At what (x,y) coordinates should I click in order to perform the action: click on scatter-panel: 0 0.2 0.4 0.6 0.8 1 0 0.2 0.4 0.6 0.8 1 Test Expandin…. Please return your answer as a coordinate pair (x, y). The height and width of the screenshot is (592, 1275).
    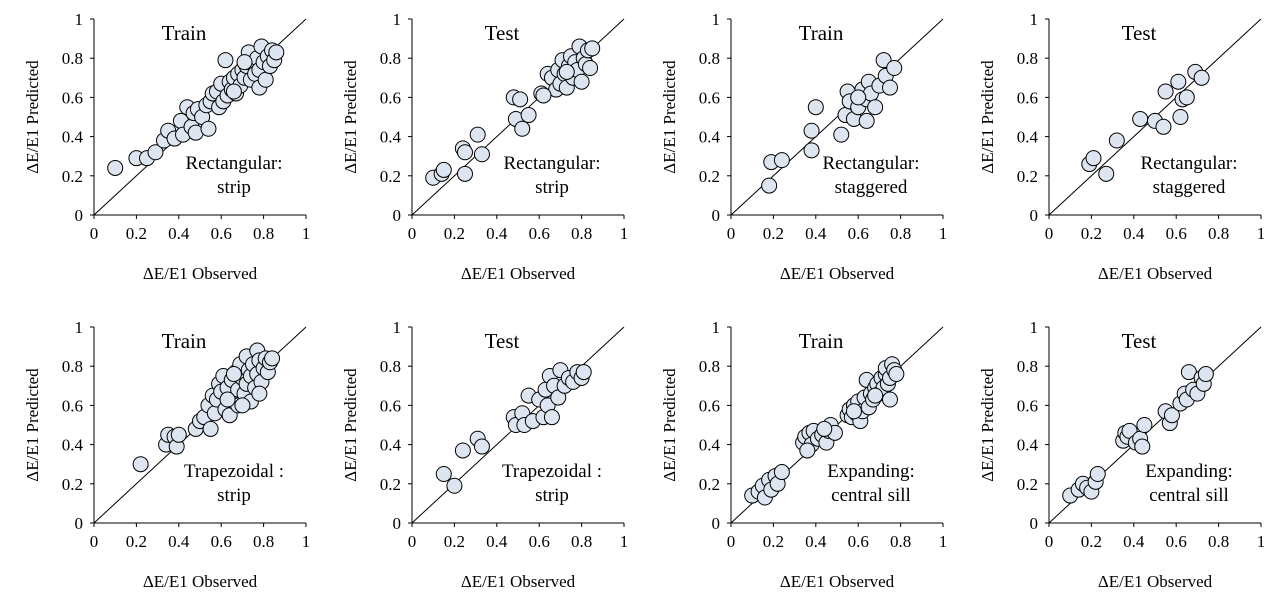
    Looking at the image, I should click on (1121, 454).